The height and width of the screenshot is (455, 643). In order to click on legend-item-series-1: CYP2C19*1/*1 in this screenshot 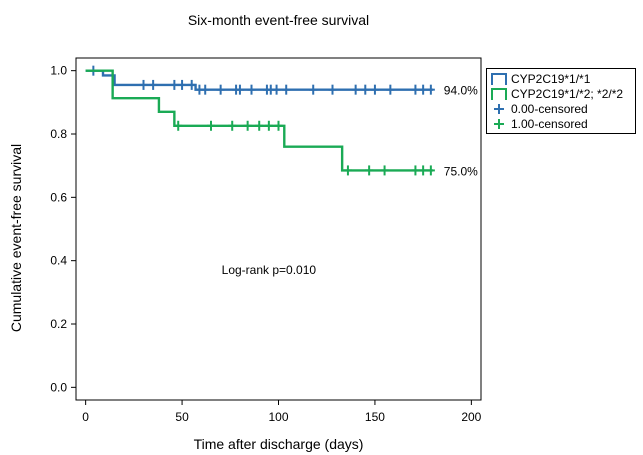, I will do `click(540, 79)`.